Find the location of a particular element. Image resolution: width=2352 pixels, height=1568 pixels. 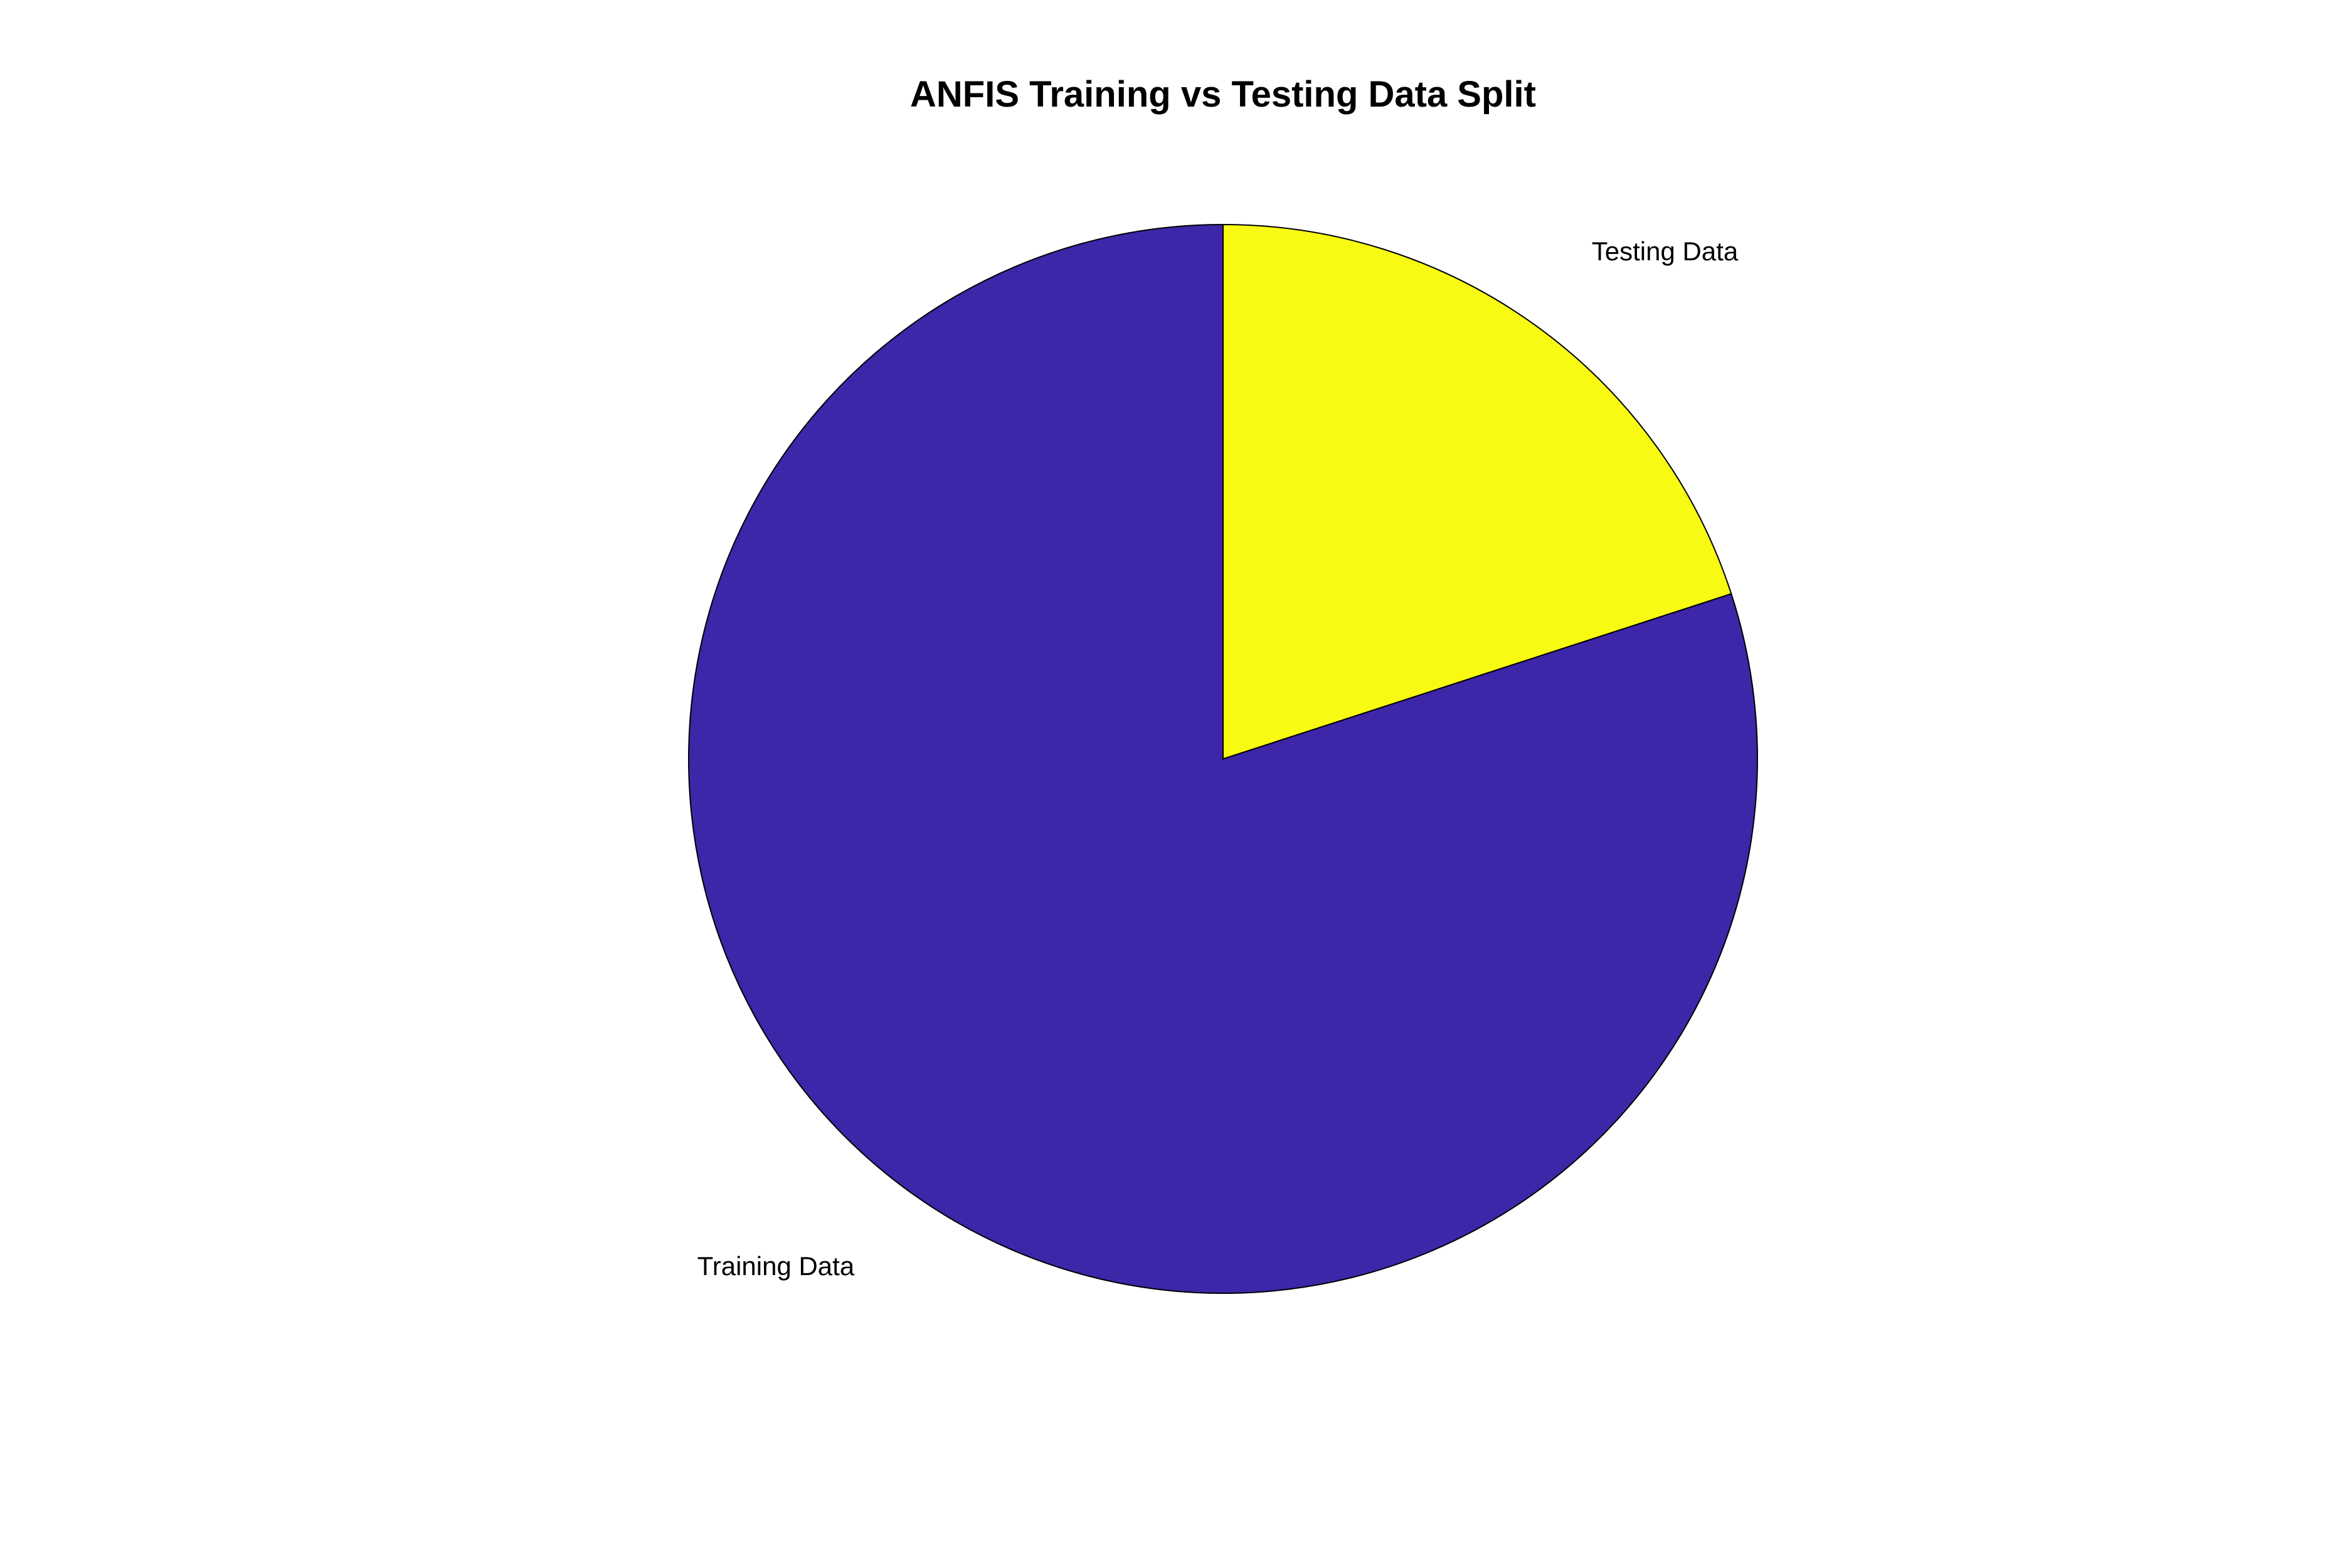

pie-label-training-data: Training Data is located at coordinates (776, 1266).